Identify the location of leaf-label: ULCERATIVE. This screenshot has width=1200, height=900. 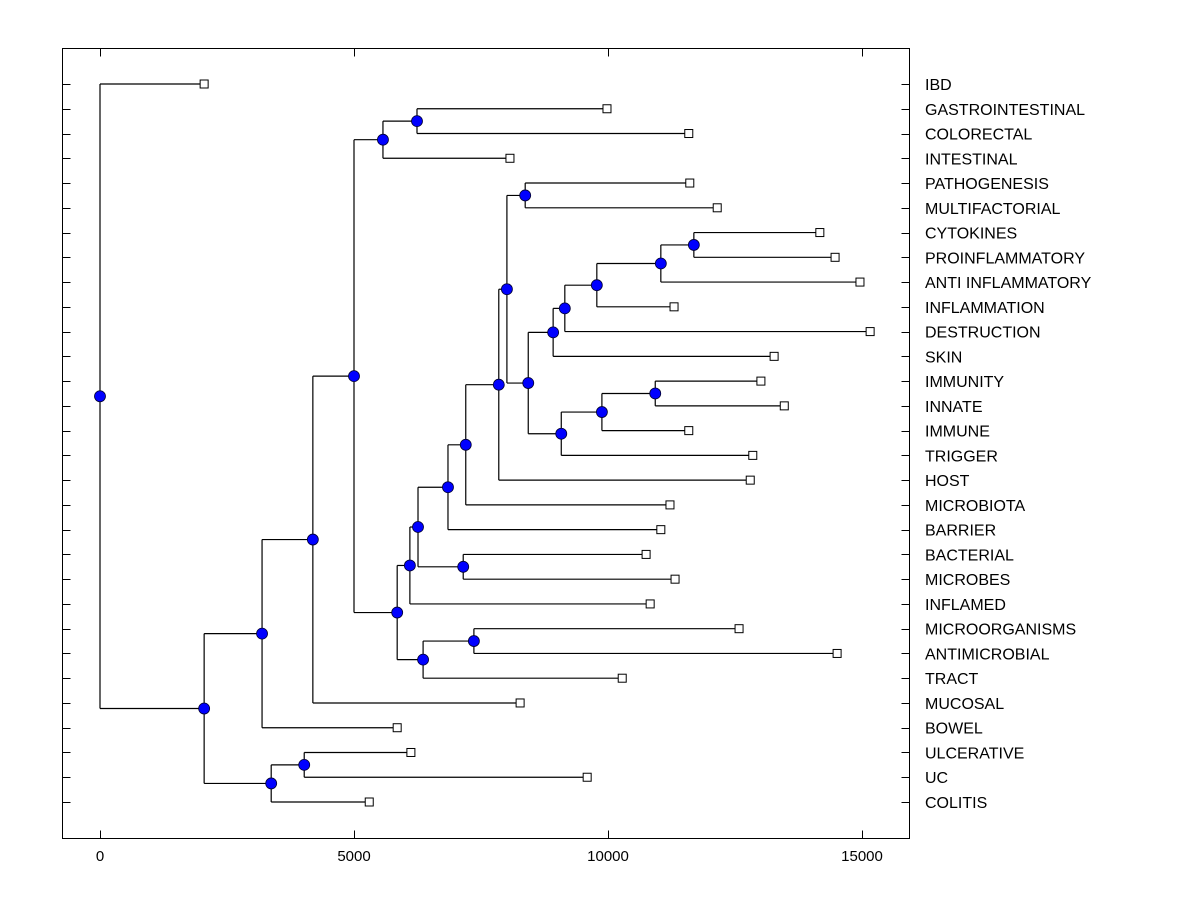
(974, 753).